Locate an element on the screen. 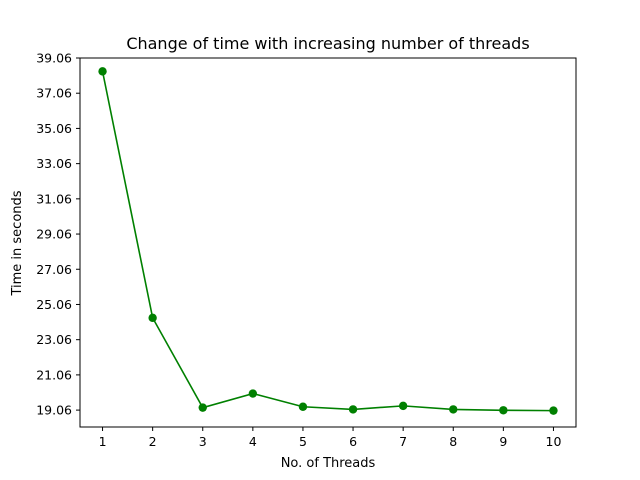 This screenshot has height=480, width=640. x-tick-label: 9 is located at coordinates (503, 441).